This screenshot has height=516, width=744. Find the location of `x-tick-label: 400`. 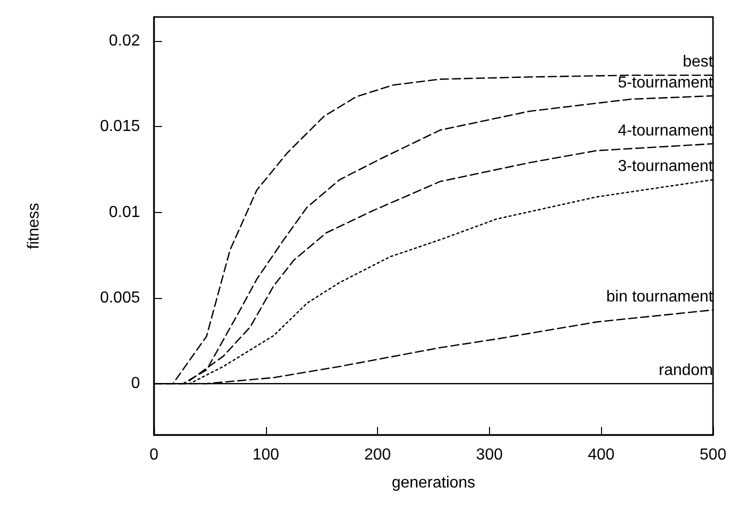

x-tick-label: 400 is located at coordinates (601, 455).